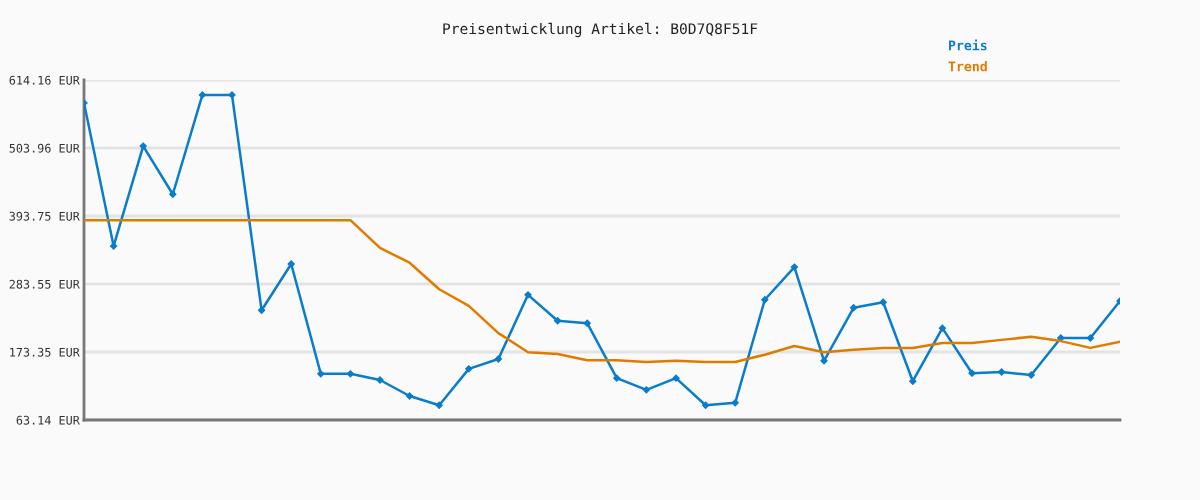 Image resolution: width=1200 pixels, height=500 pixels. Describe the element at coordinates (968, 45) in the screenshot. I see `text: Preis` at that location.